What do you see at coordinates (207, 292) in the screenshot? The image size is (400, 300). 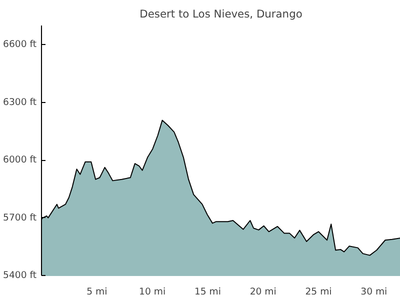 I see `x-tick-label: 15 mi` at bounding box center [207, 292].